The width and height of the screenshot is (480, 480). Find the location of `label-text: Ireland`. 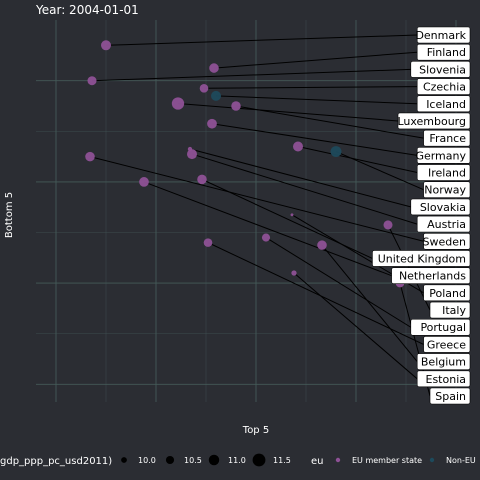

label-text: Ireland is located at coordinates (447, 173).